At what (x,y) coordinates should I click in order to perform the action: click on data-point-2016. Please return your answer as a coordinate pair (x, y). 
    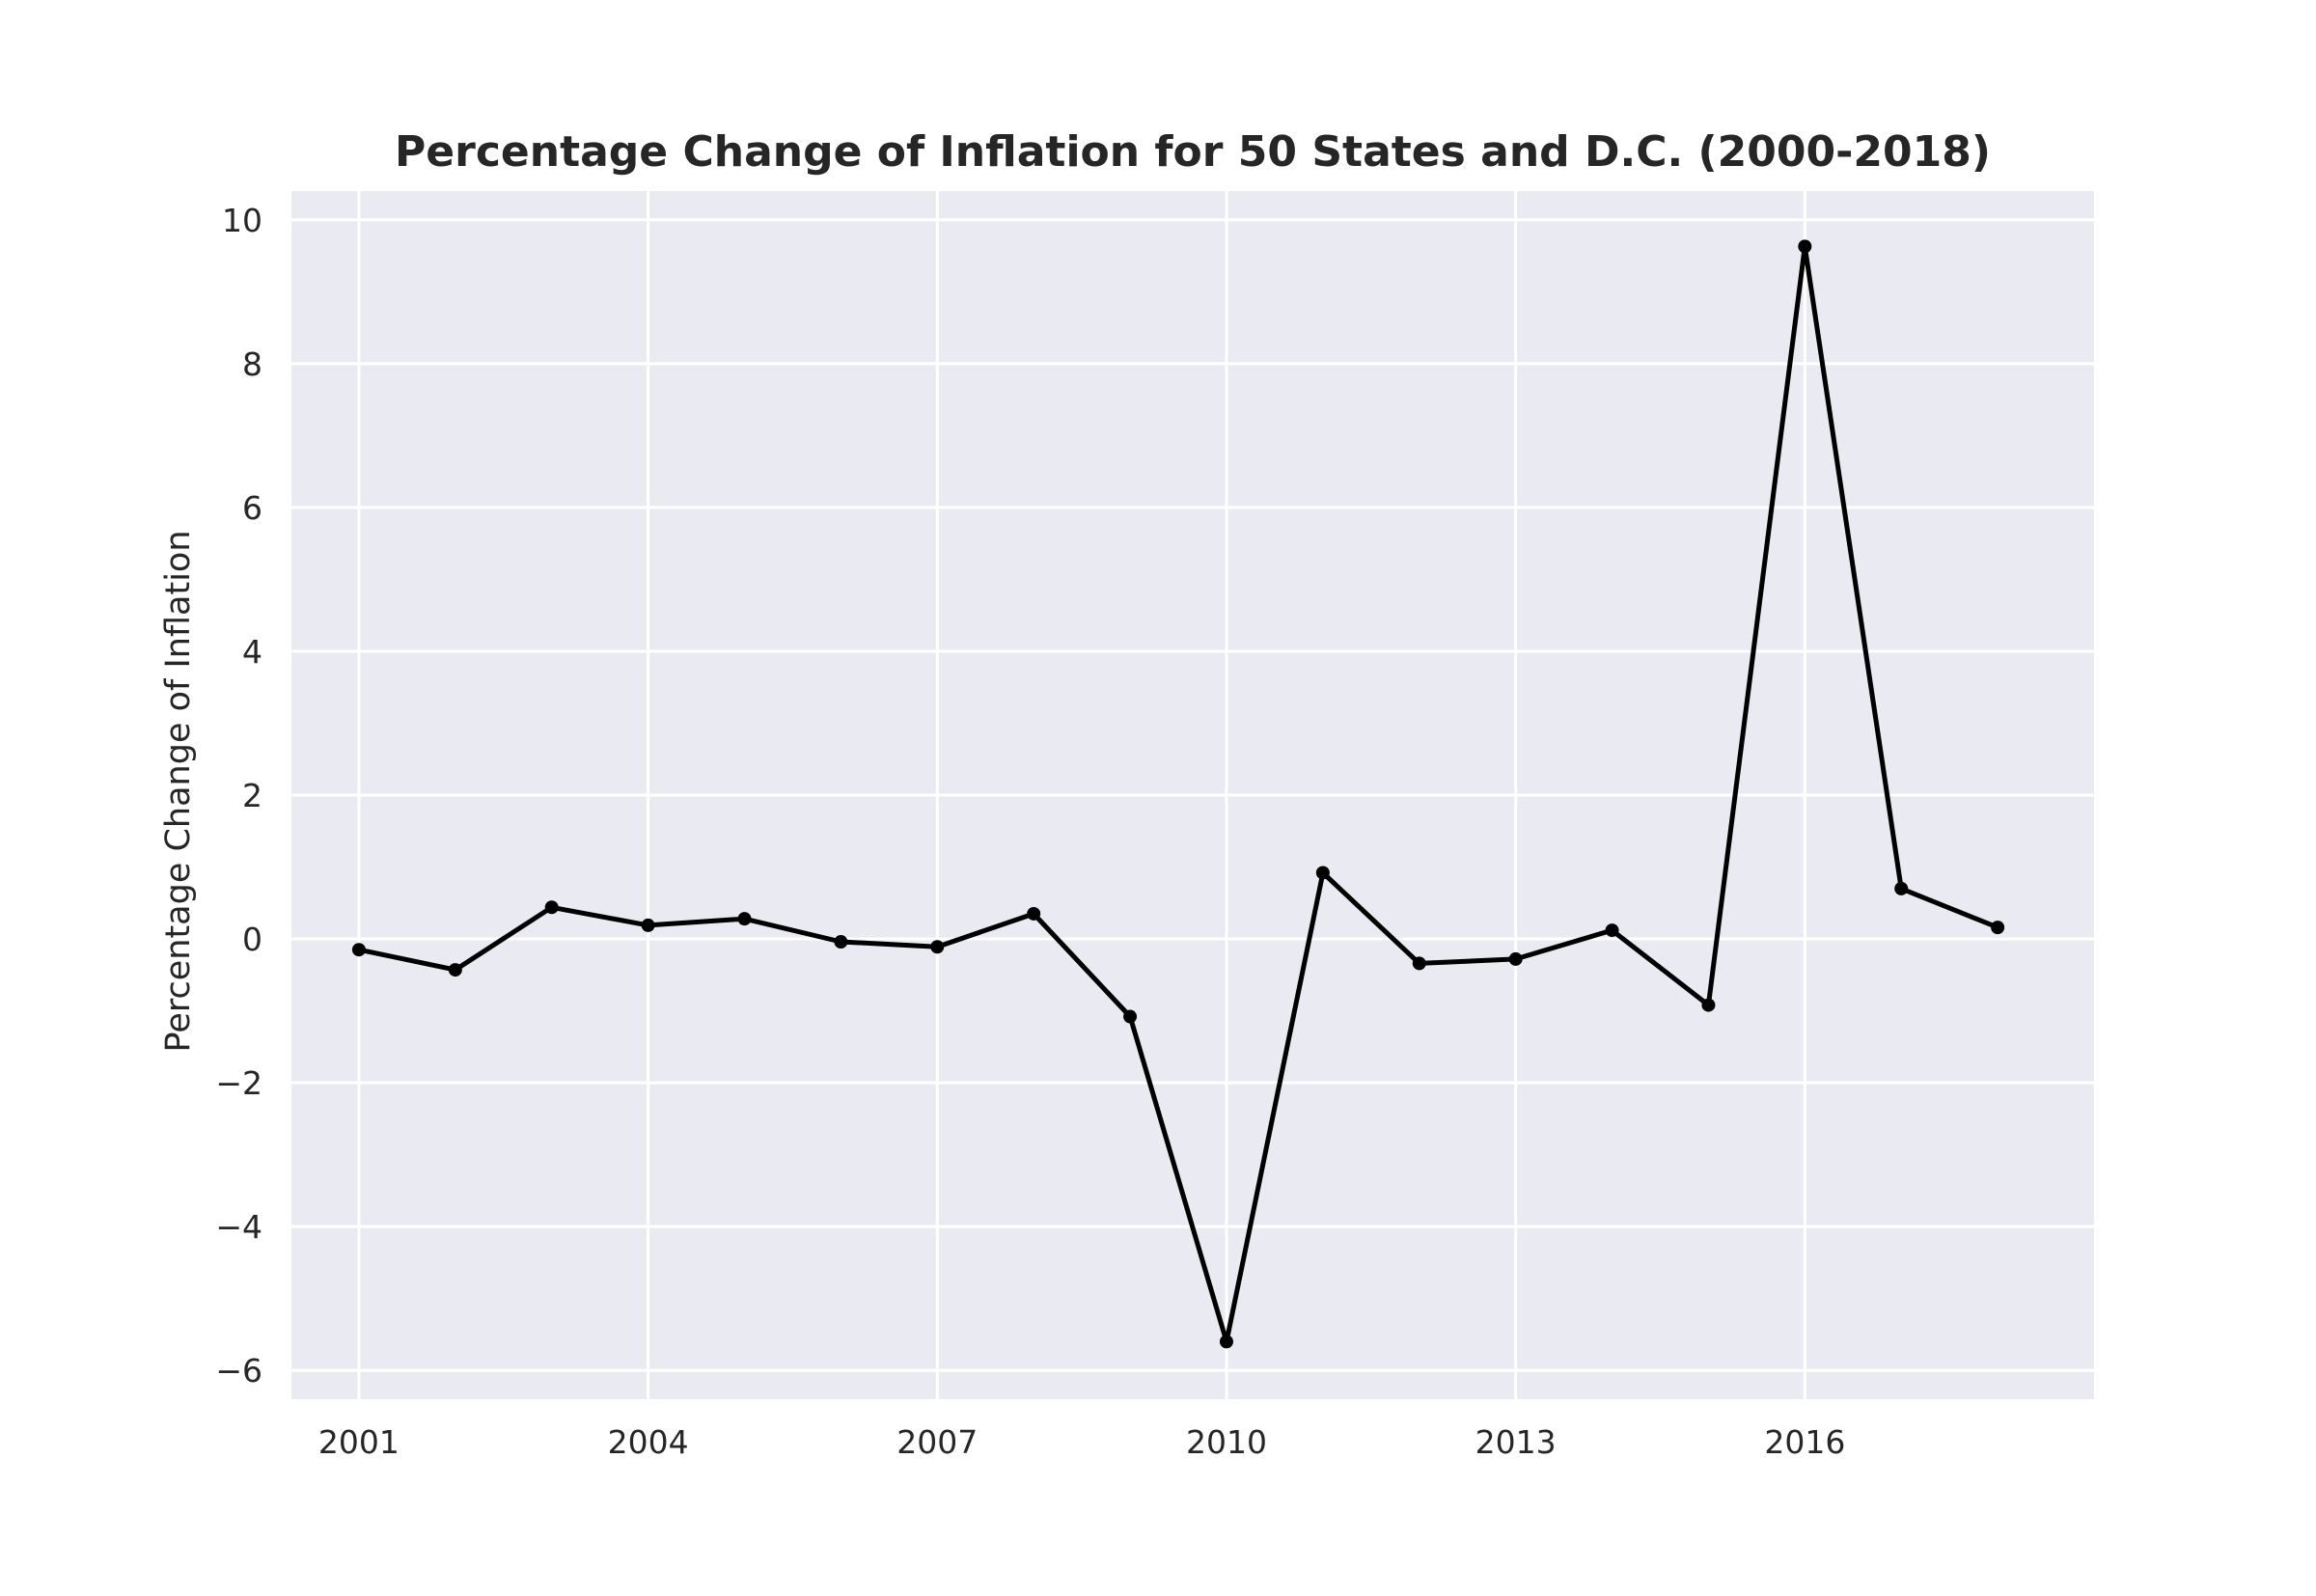
    Looking at the image, I should click on (1805, 247).